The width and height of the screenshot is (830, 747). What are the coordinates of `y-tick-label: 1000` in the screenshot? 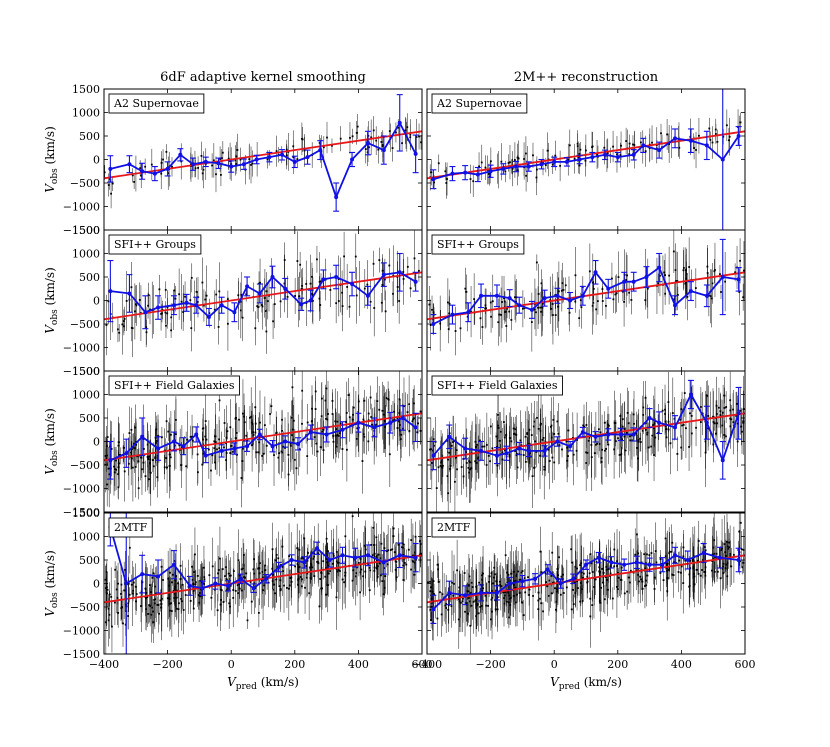 It's located at (86, 395).